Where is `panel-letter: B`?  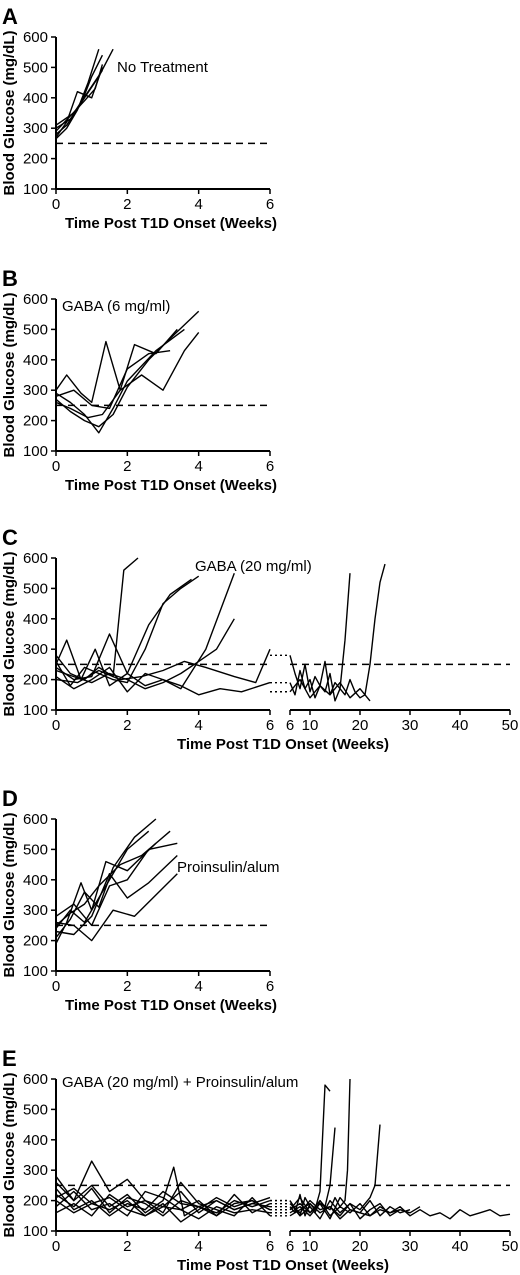
panel-letter: B is located at coordinates (10, 278).